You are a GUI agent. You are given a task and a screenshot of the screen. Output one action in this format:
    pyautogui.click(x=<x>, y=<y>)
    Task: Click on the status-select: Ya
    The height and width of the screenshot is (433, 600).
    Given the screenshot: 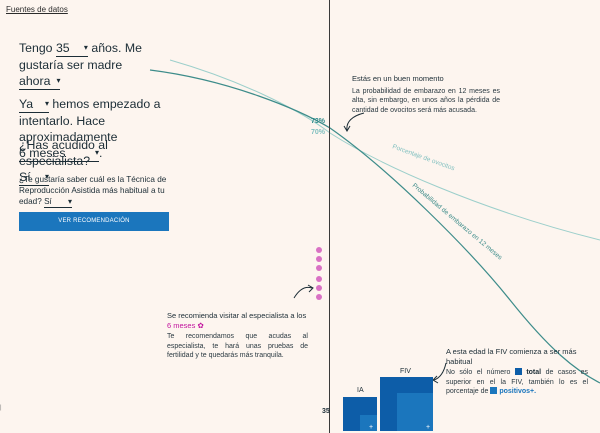 What is the action you would take?
    pyautogui.click(x=34, y=104)
    